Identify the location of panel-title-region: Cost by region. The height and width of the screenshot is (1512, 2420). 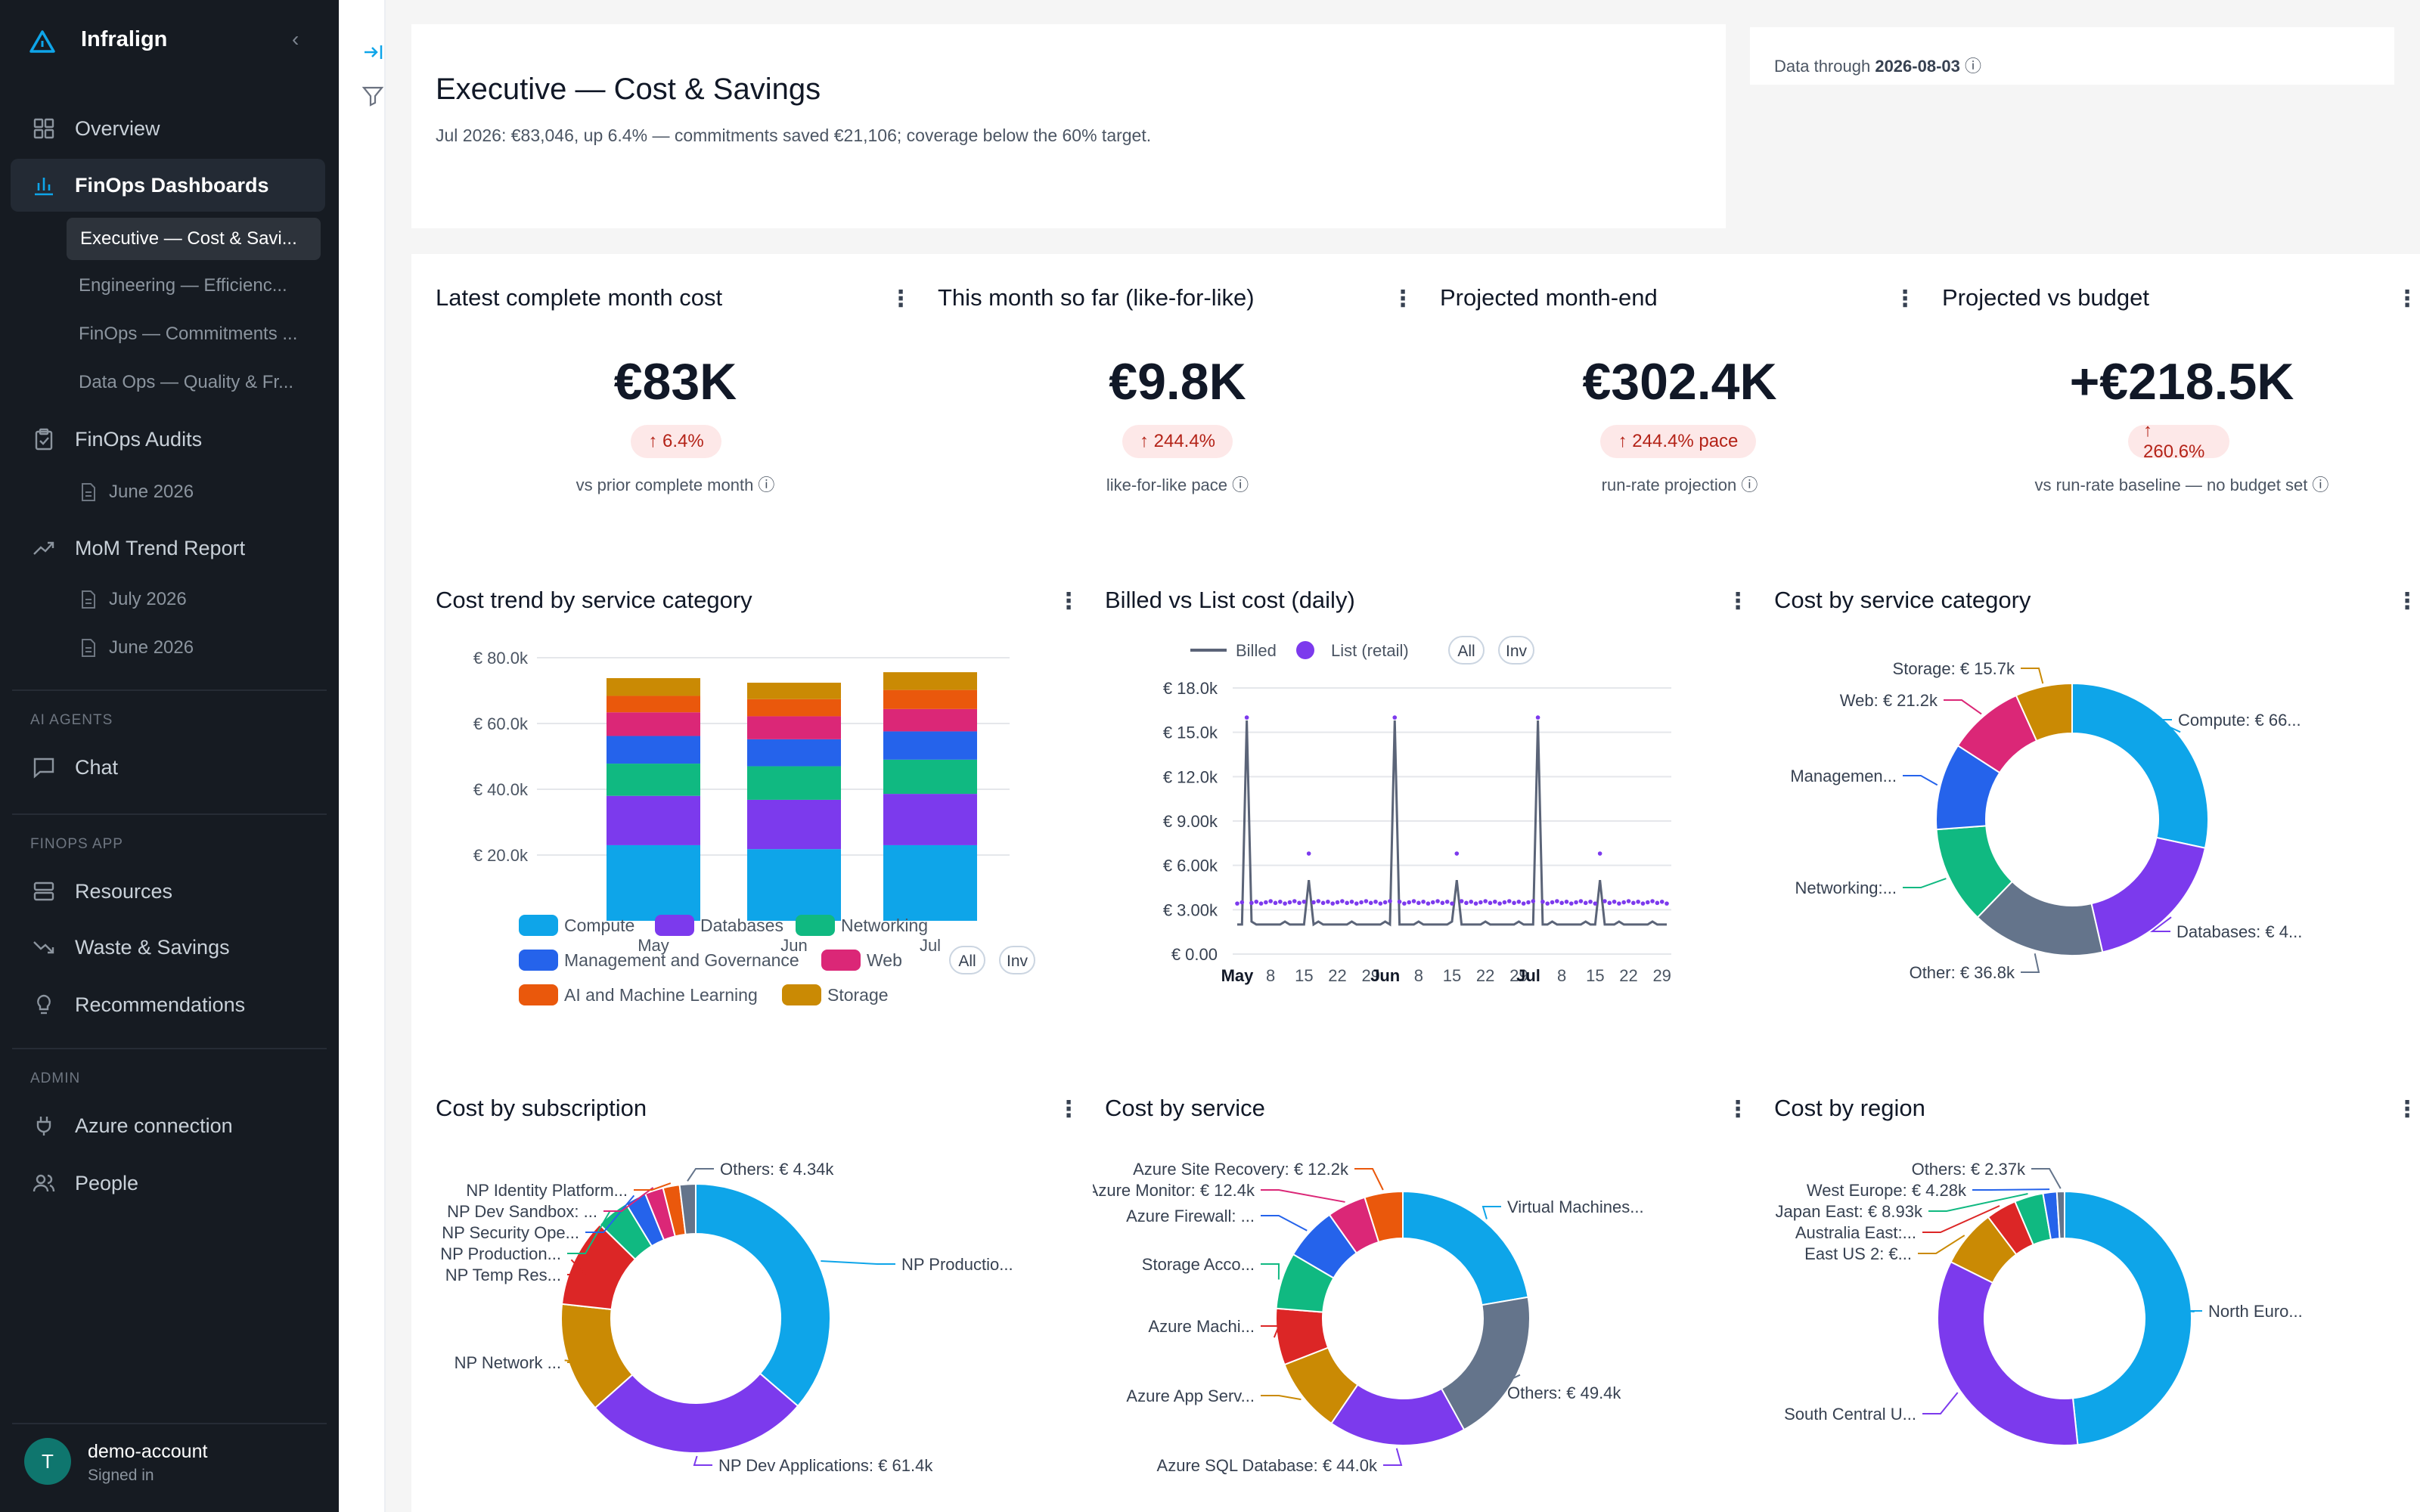
(1849, 1108).